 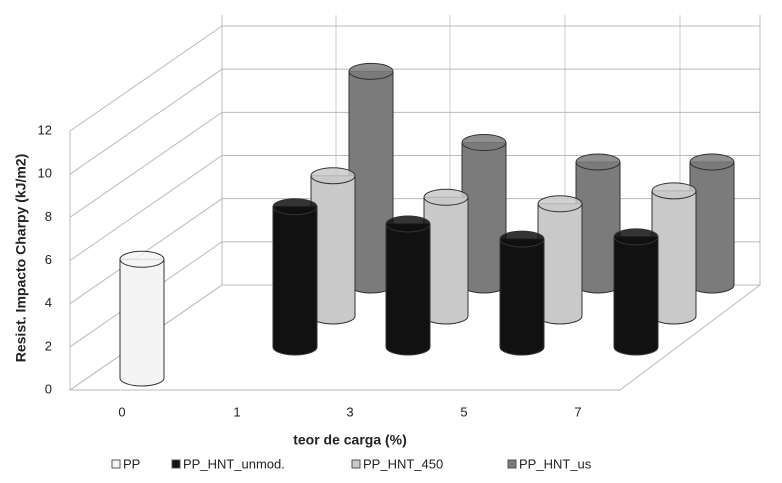 I want to click on legend-label: PP_HNT_us, so click(x=555, y=463).